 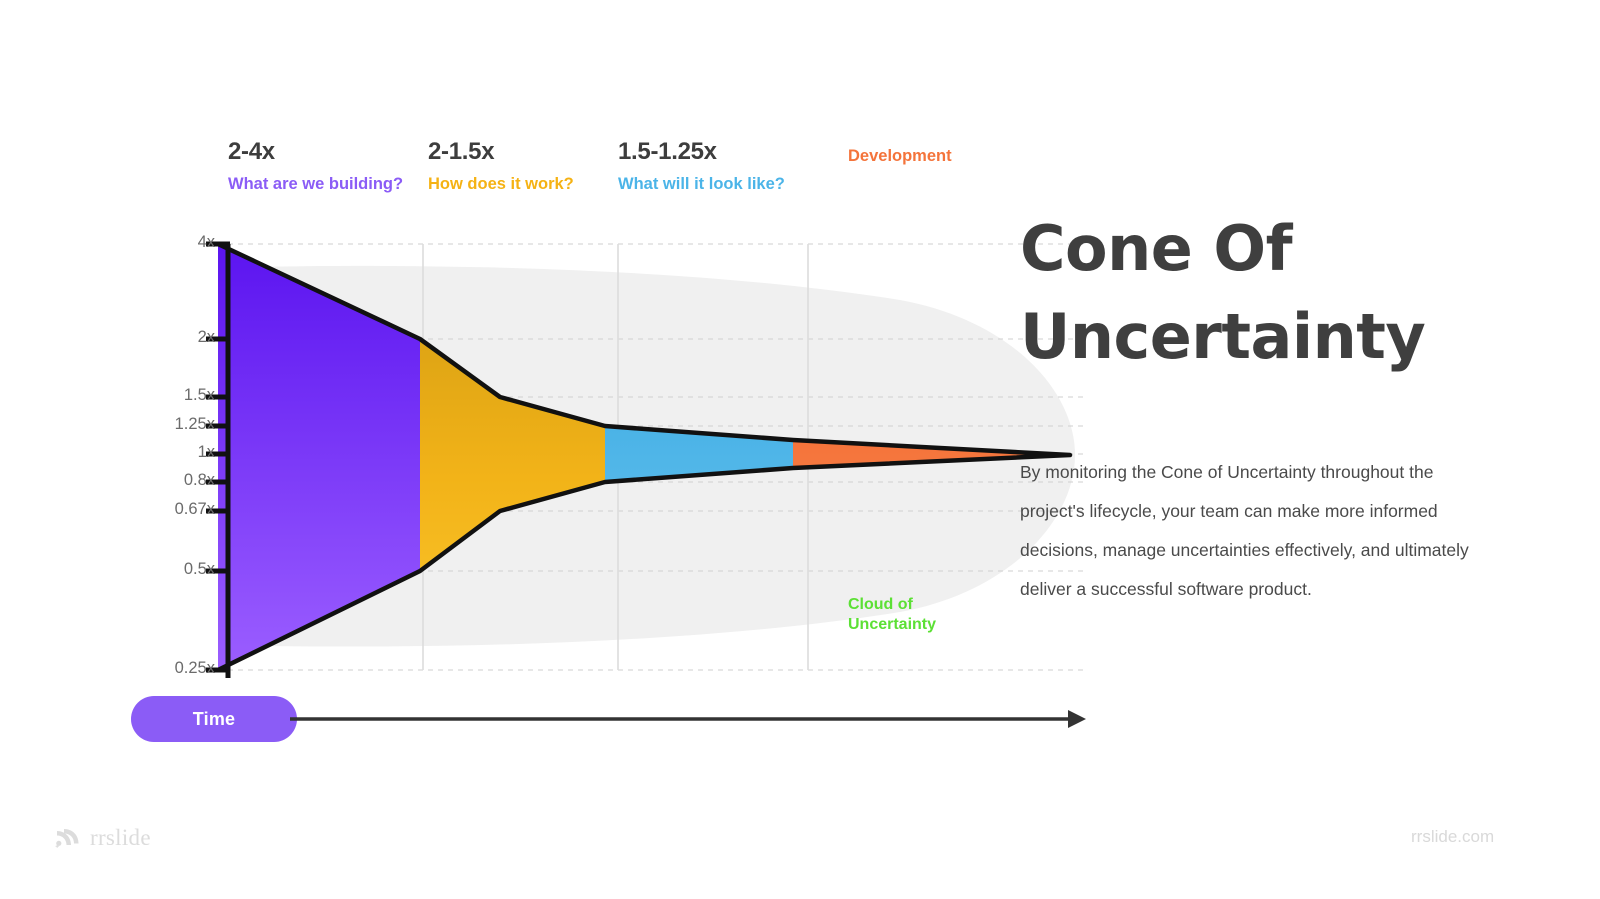 I want to click on rrslide-logo-icon, so click(x=67, y=838).